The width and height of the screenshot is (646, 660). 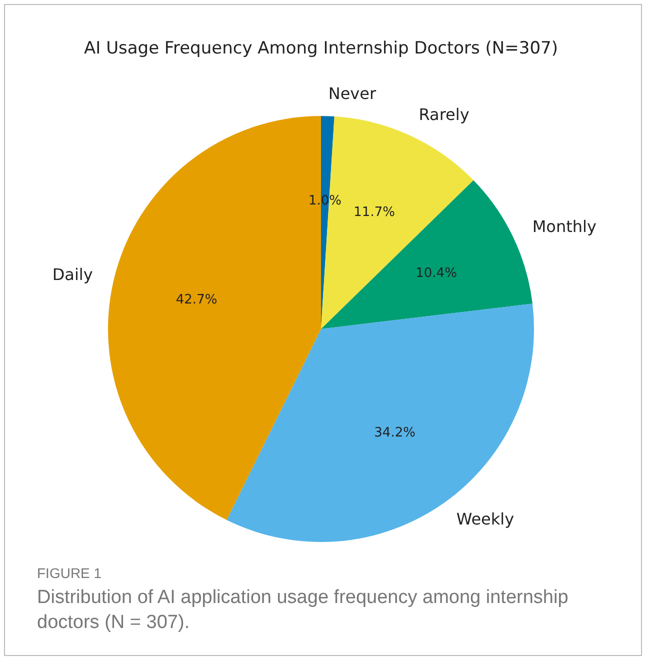 What do you see at coordinates (72, 274) in the screenshot?
I see `slice-label: Daily` at bounding box center [72, 274].